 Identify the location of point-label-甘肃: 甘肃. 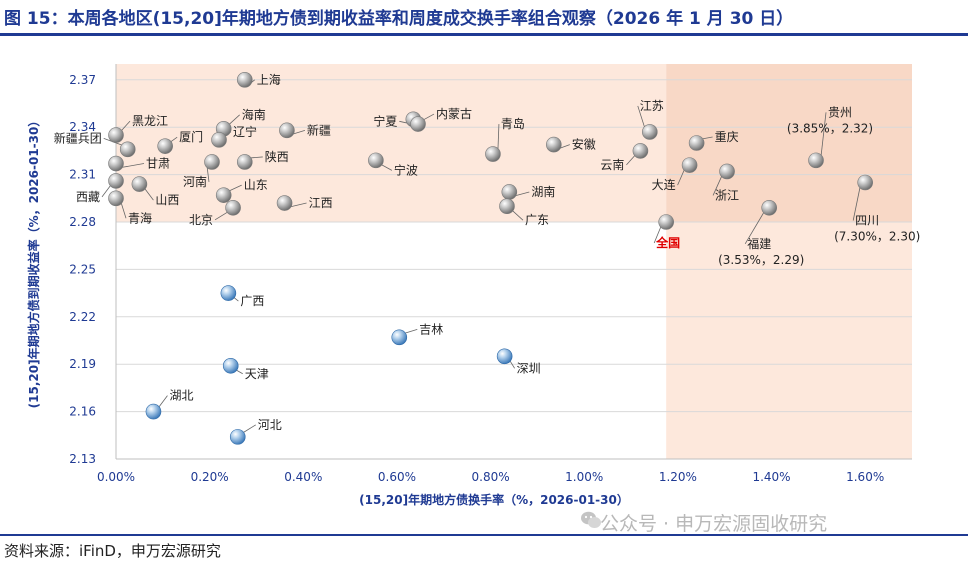
(158, 164).